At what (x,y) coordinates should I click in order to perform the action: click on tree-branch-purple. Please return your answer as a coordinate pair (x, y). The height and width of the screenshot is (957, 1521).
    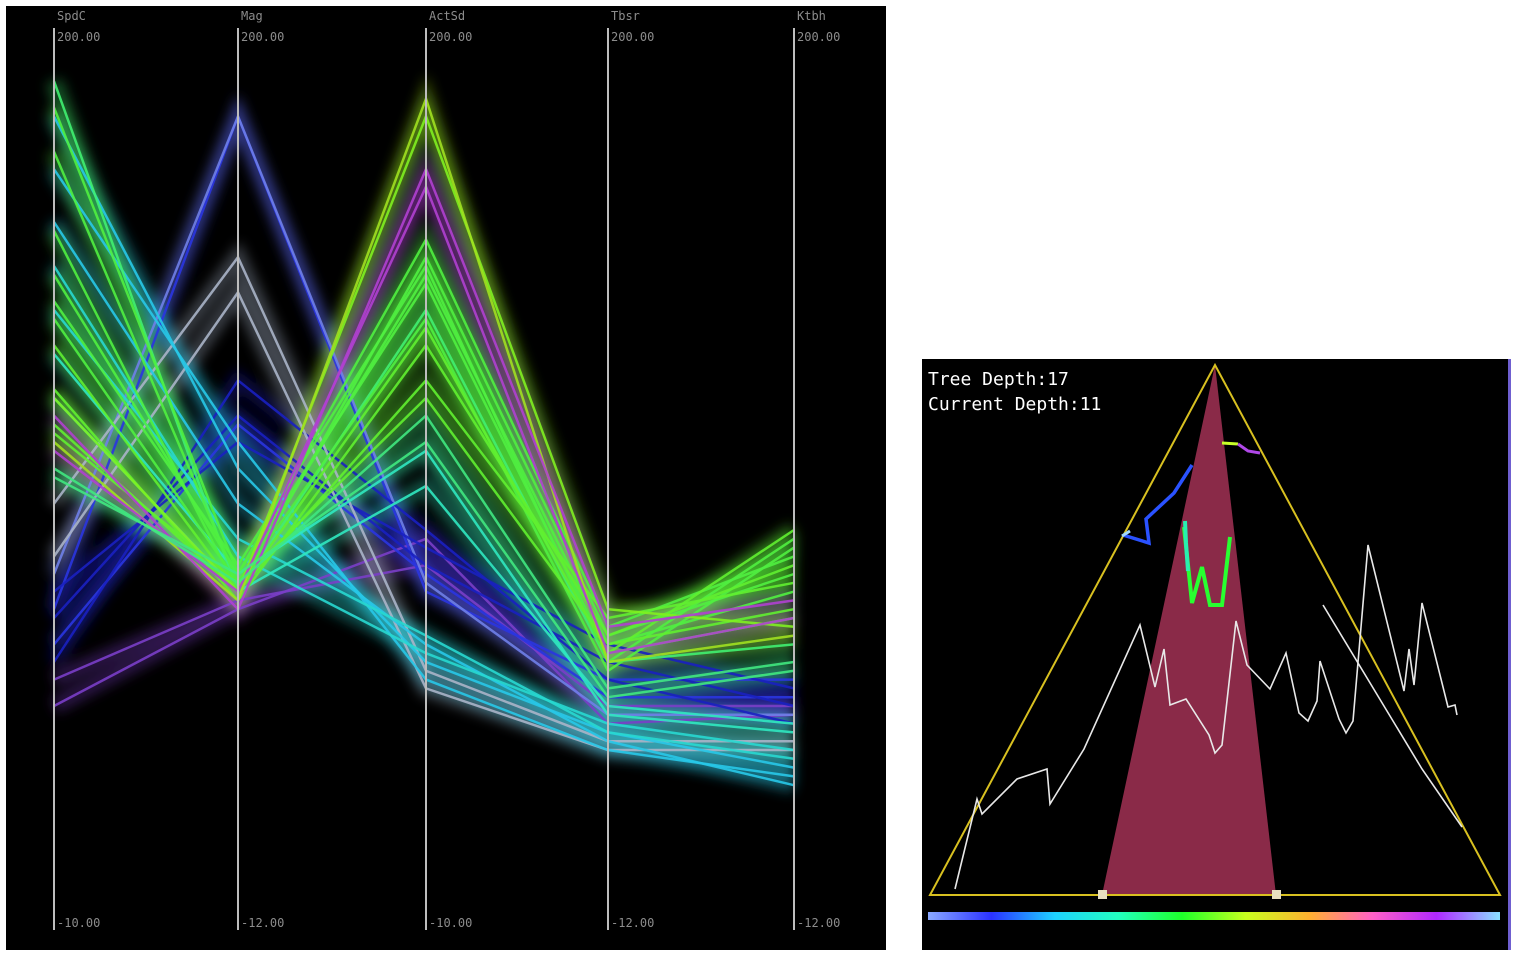
    Looking at the image, I should click on (1249, 448).